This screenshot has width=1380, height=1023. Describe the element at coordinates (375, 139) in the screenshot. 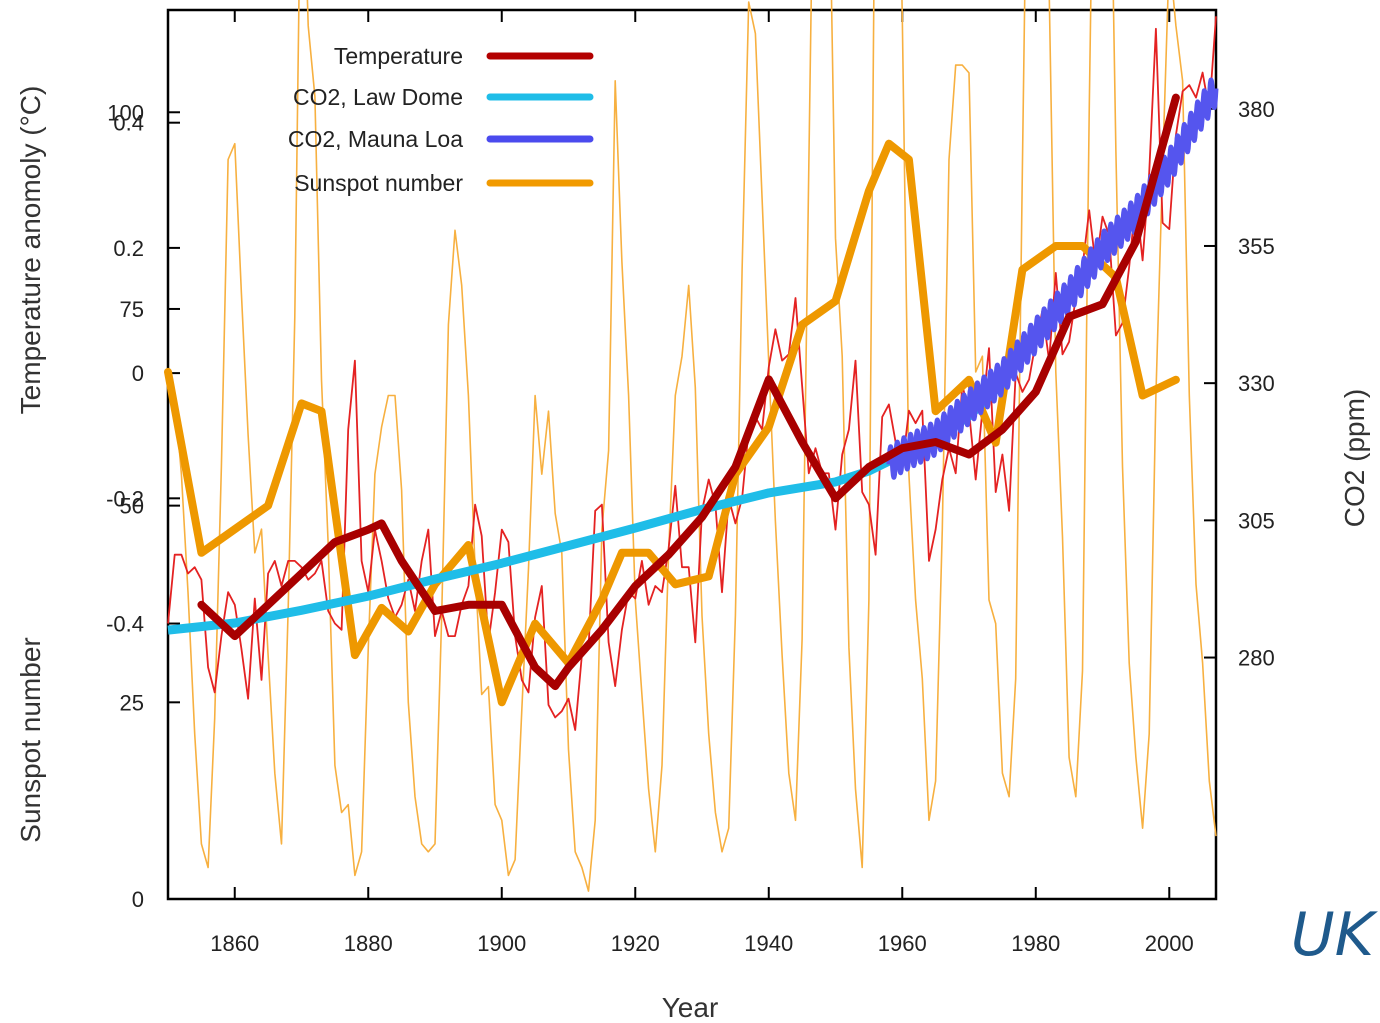

I see `legend-label: CO2, Mauna Loa` at that location.